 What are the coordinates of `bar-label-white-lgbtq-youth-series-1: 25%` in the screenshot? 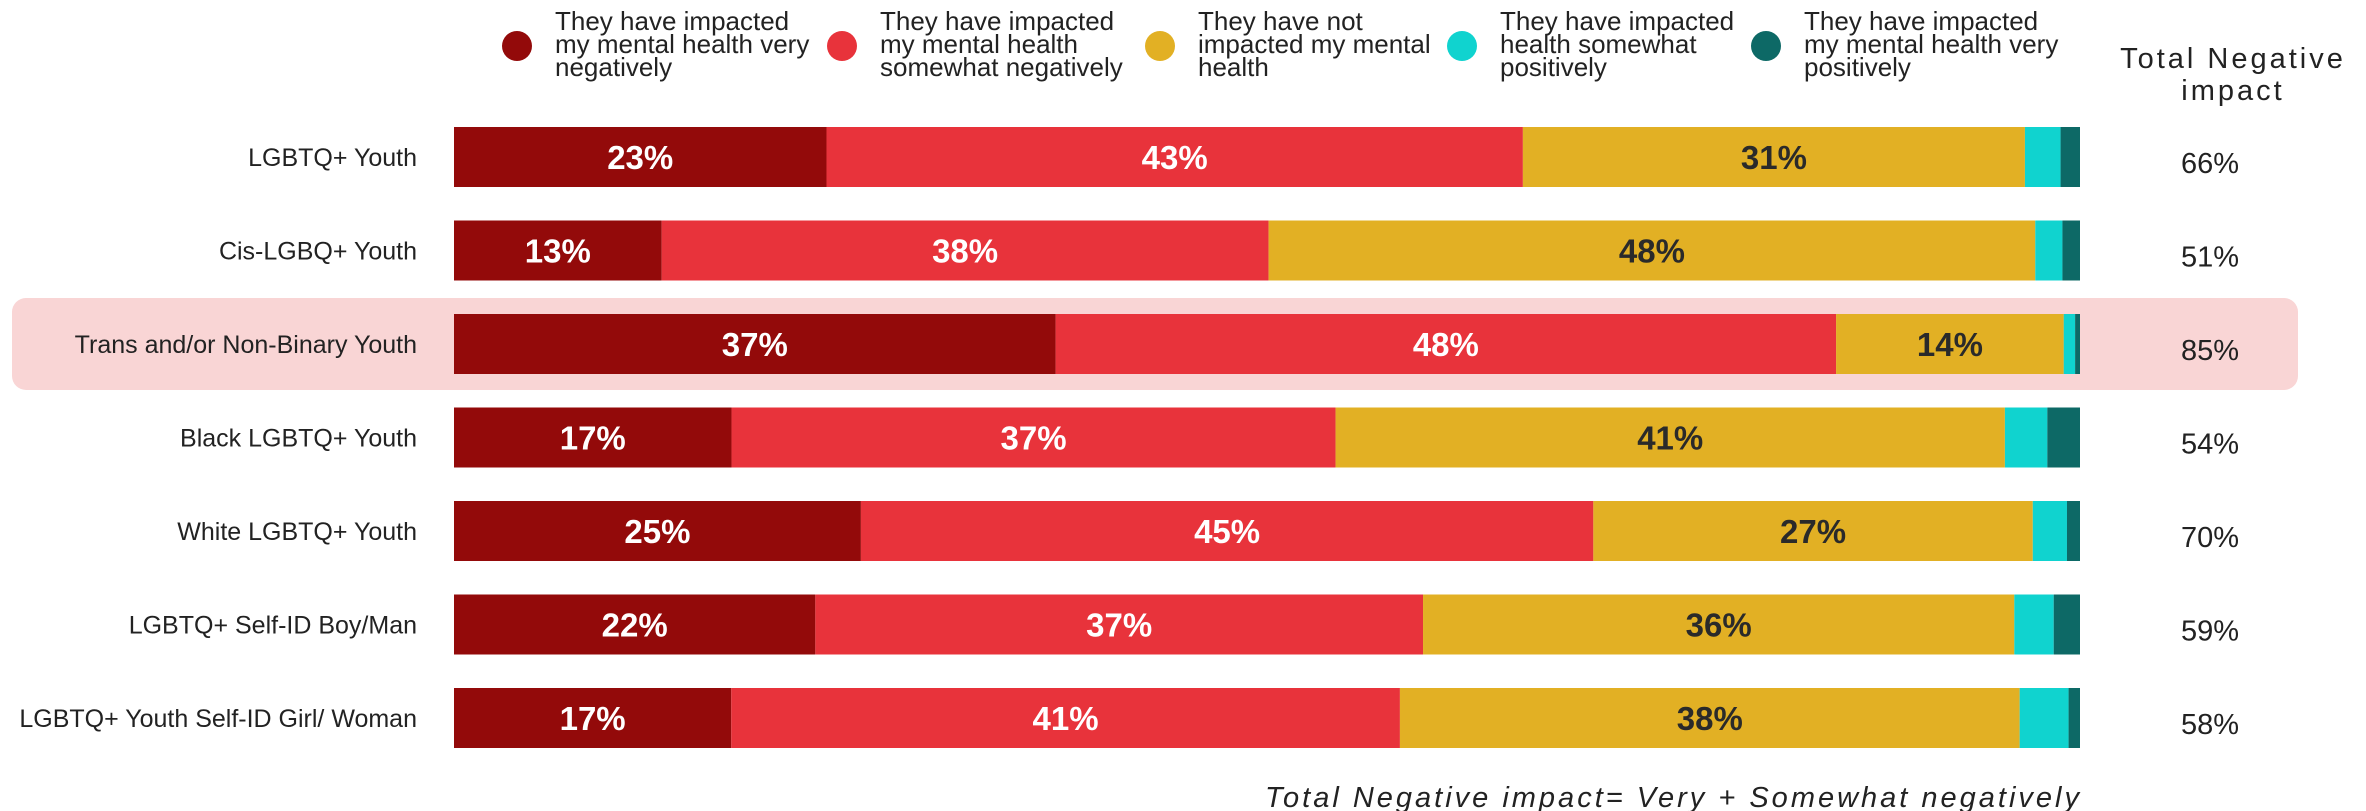 It's located at (657, 531).